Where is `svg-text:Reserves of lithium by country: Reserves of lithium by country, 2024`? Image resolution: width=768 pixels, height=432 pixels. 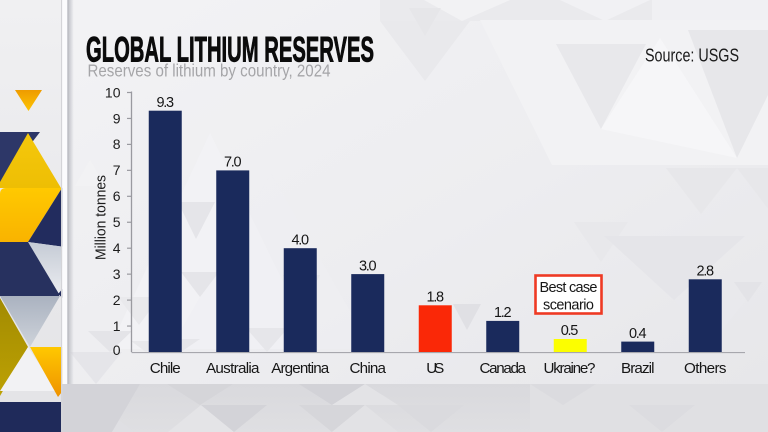 svg-text:Reserves of lithium by country: Reserves of lithium by country, 2024 is located at coordinates (209, 71).